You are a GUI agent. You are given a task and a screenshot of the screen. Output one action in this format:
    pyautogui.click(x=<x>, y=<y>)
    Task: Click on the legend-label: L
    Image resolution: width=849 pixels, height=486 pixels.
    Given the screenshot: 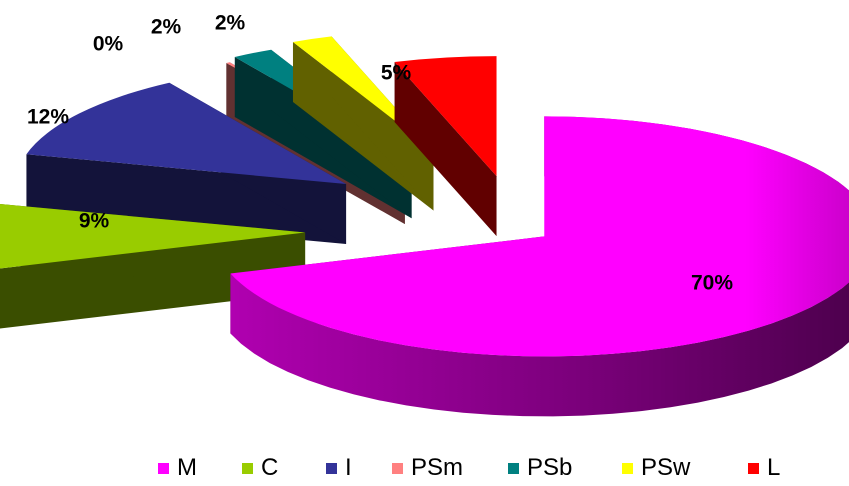 What is the action you would take?
    pyautogui.click(x=774, y=467)
    